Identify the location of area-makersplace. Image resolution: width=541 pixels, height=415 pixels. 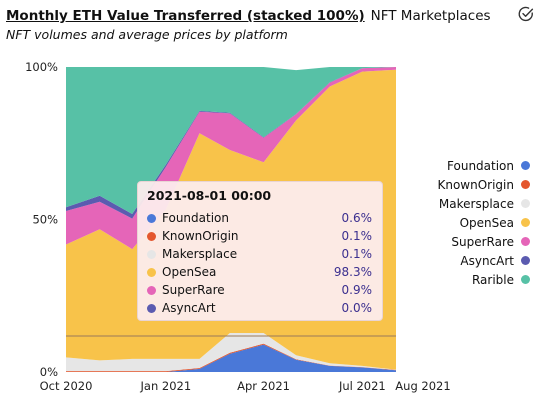
(231, 352).